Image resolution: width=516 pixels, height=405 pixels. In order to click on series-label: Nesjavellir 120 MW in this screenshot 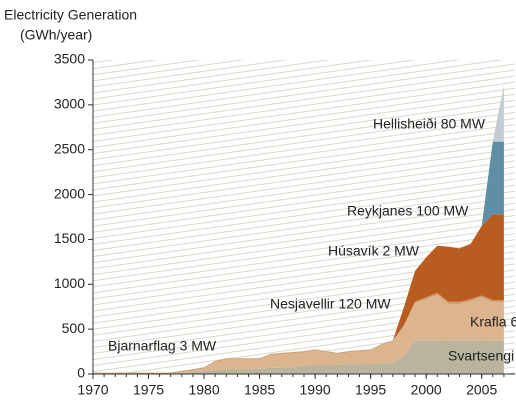, I will do `click(330, 304)`.